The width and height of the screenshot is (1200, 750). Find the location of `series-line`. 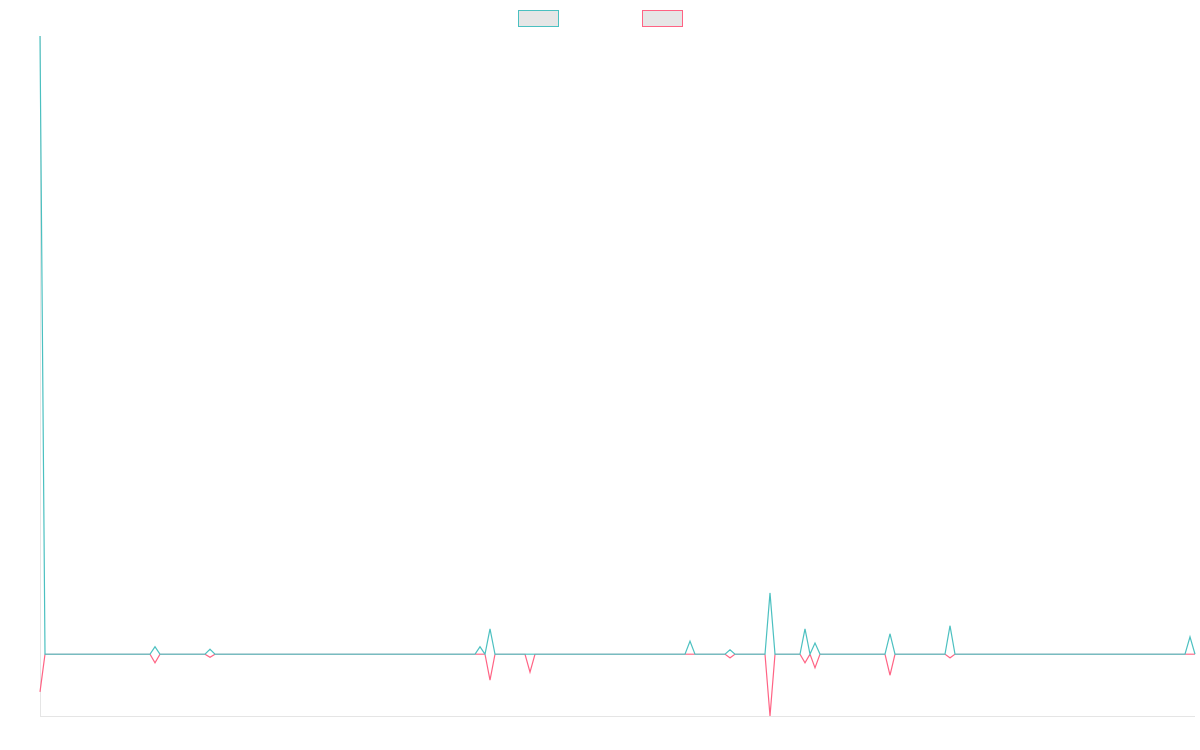

series-line is located at coordinates (617, 684).